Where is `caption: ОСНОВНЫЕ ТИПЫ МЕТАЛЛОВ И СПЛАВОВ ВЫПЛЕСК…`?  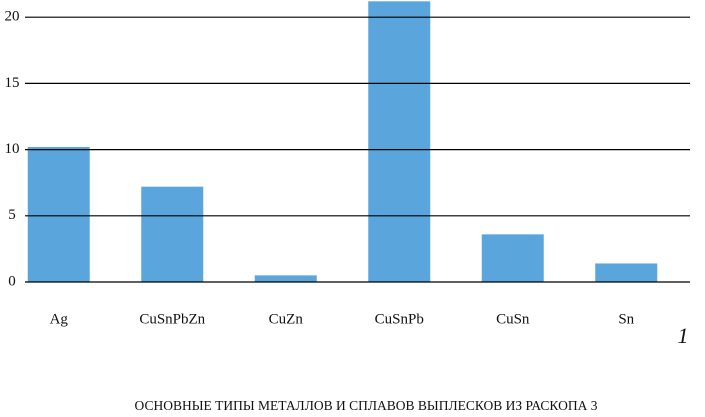 caption: ОСНОВНЫЕ ТИПЫ МЕТАЛЛОВ И СПЛАВОВ ВЫПЛЕСК… is located at coordinates (366, 405).